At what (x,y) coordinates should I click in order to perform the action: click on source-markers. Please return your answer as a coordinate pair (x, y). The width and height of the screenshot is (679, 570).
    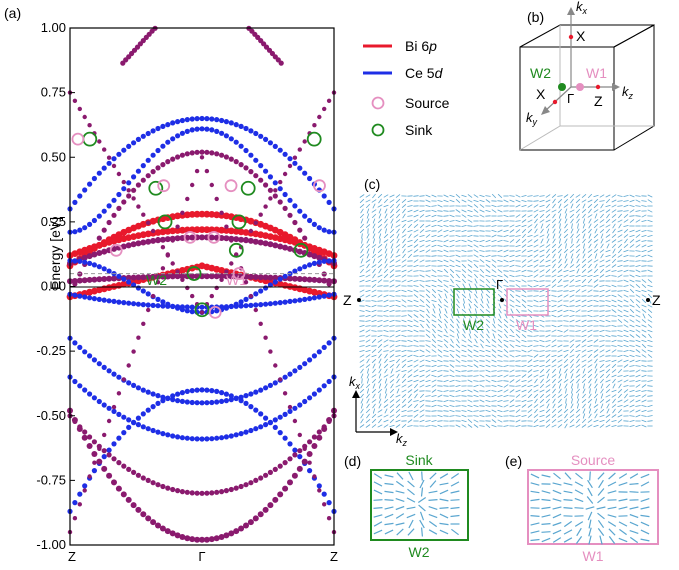
    Looking at the image, I should click on (198, 225).